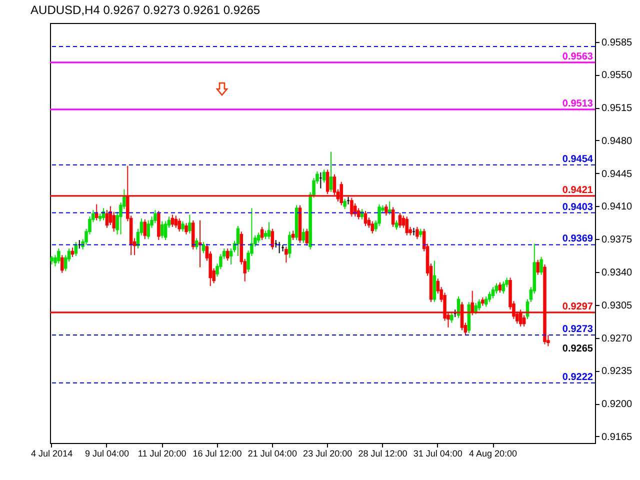 The width and height of the screenshot is (640, 480). Describe the element at coordinates (272, 453) in the screenshot. I see `x-tick-label: 21 Jul 04:00` at that location.